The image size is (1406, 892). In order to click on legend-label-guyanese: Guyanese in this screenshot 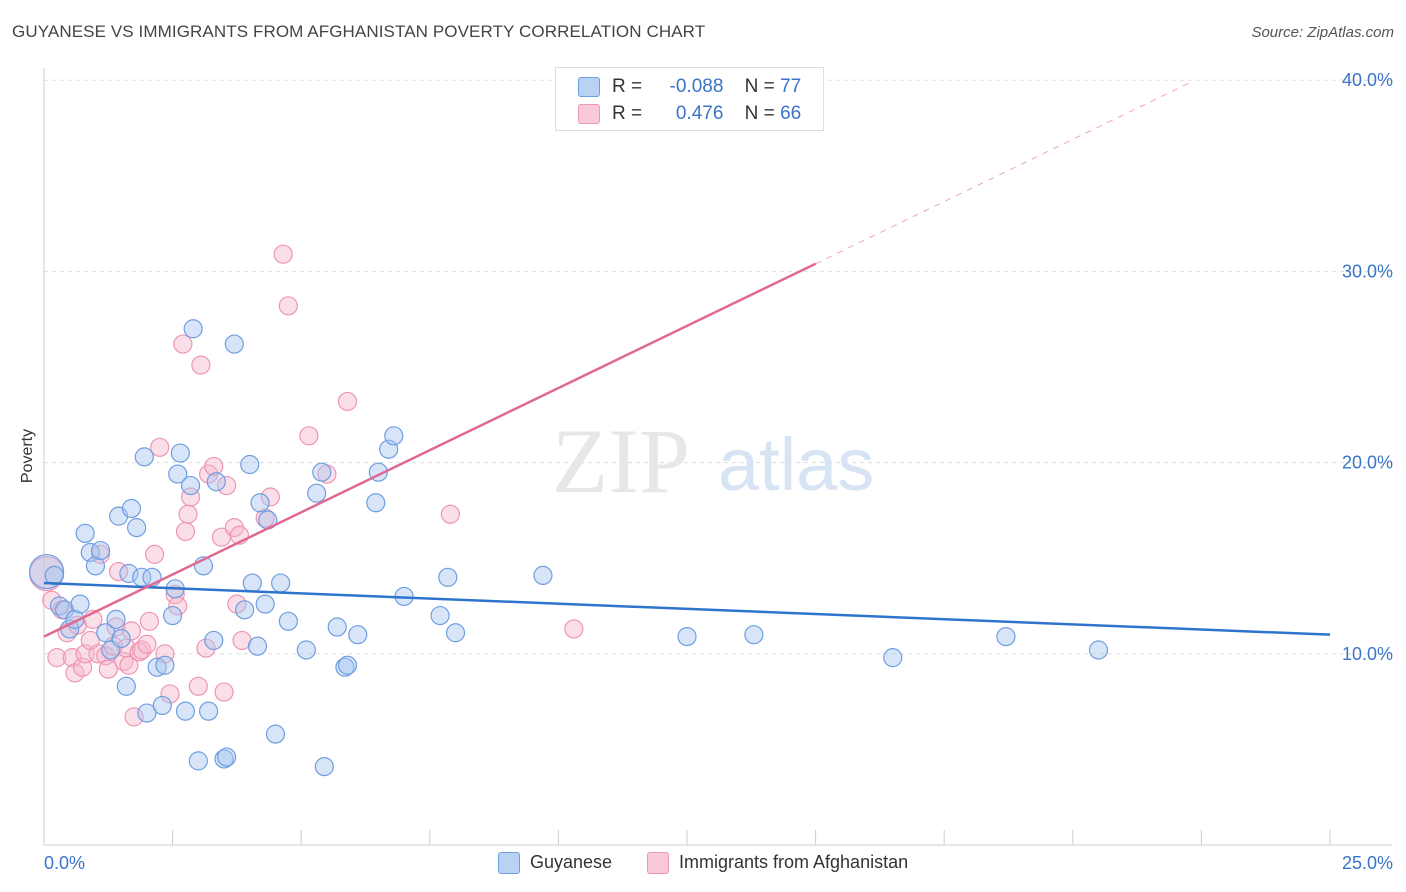, I will do `click(571, 862)`.